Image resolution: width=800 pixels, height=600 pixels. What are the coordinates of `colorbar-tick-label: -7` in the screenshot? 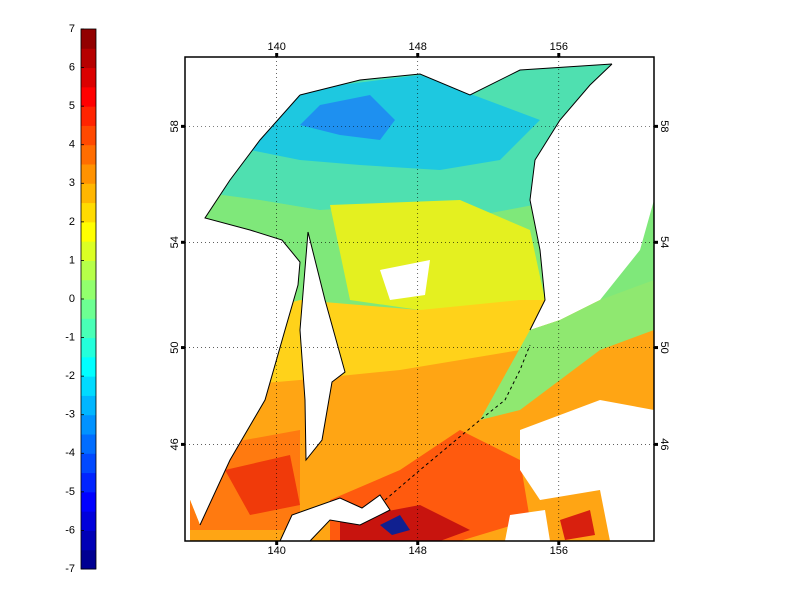 It's located at (70, 569).